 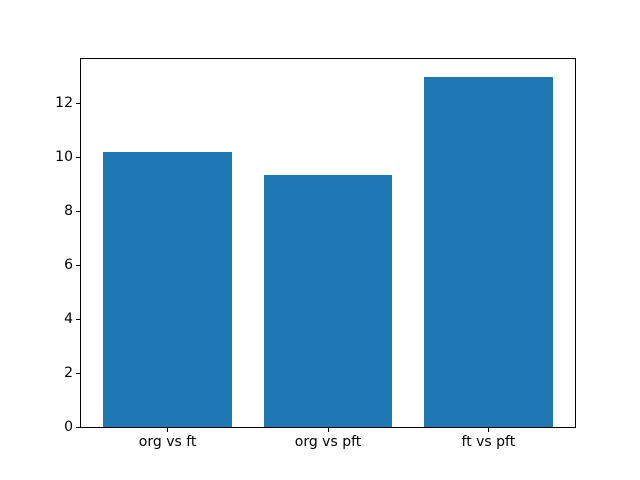 What do you see at coordinates (488, 251) in the screenshot?
I see `bar-ft-vs-pft` at bounding box center [488, 251].